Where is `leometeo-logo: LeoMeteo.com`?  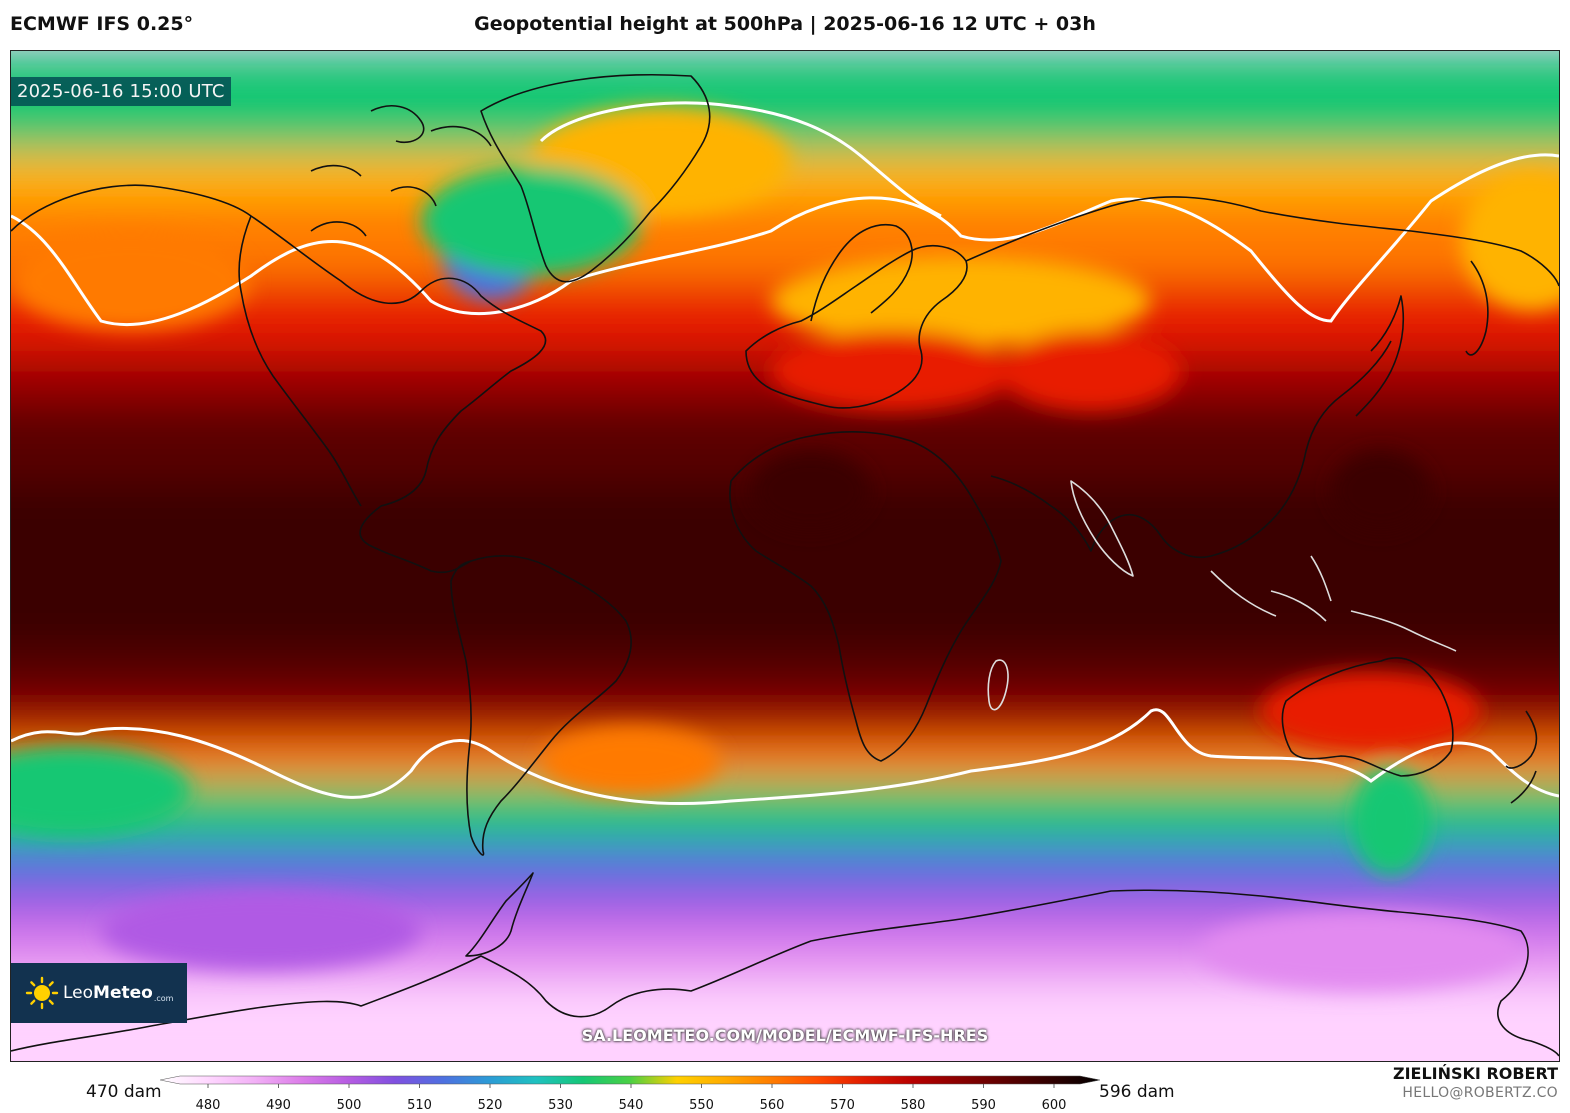 leometeo-logo: LeoMeteo.com is located at coordinates (99, 993).